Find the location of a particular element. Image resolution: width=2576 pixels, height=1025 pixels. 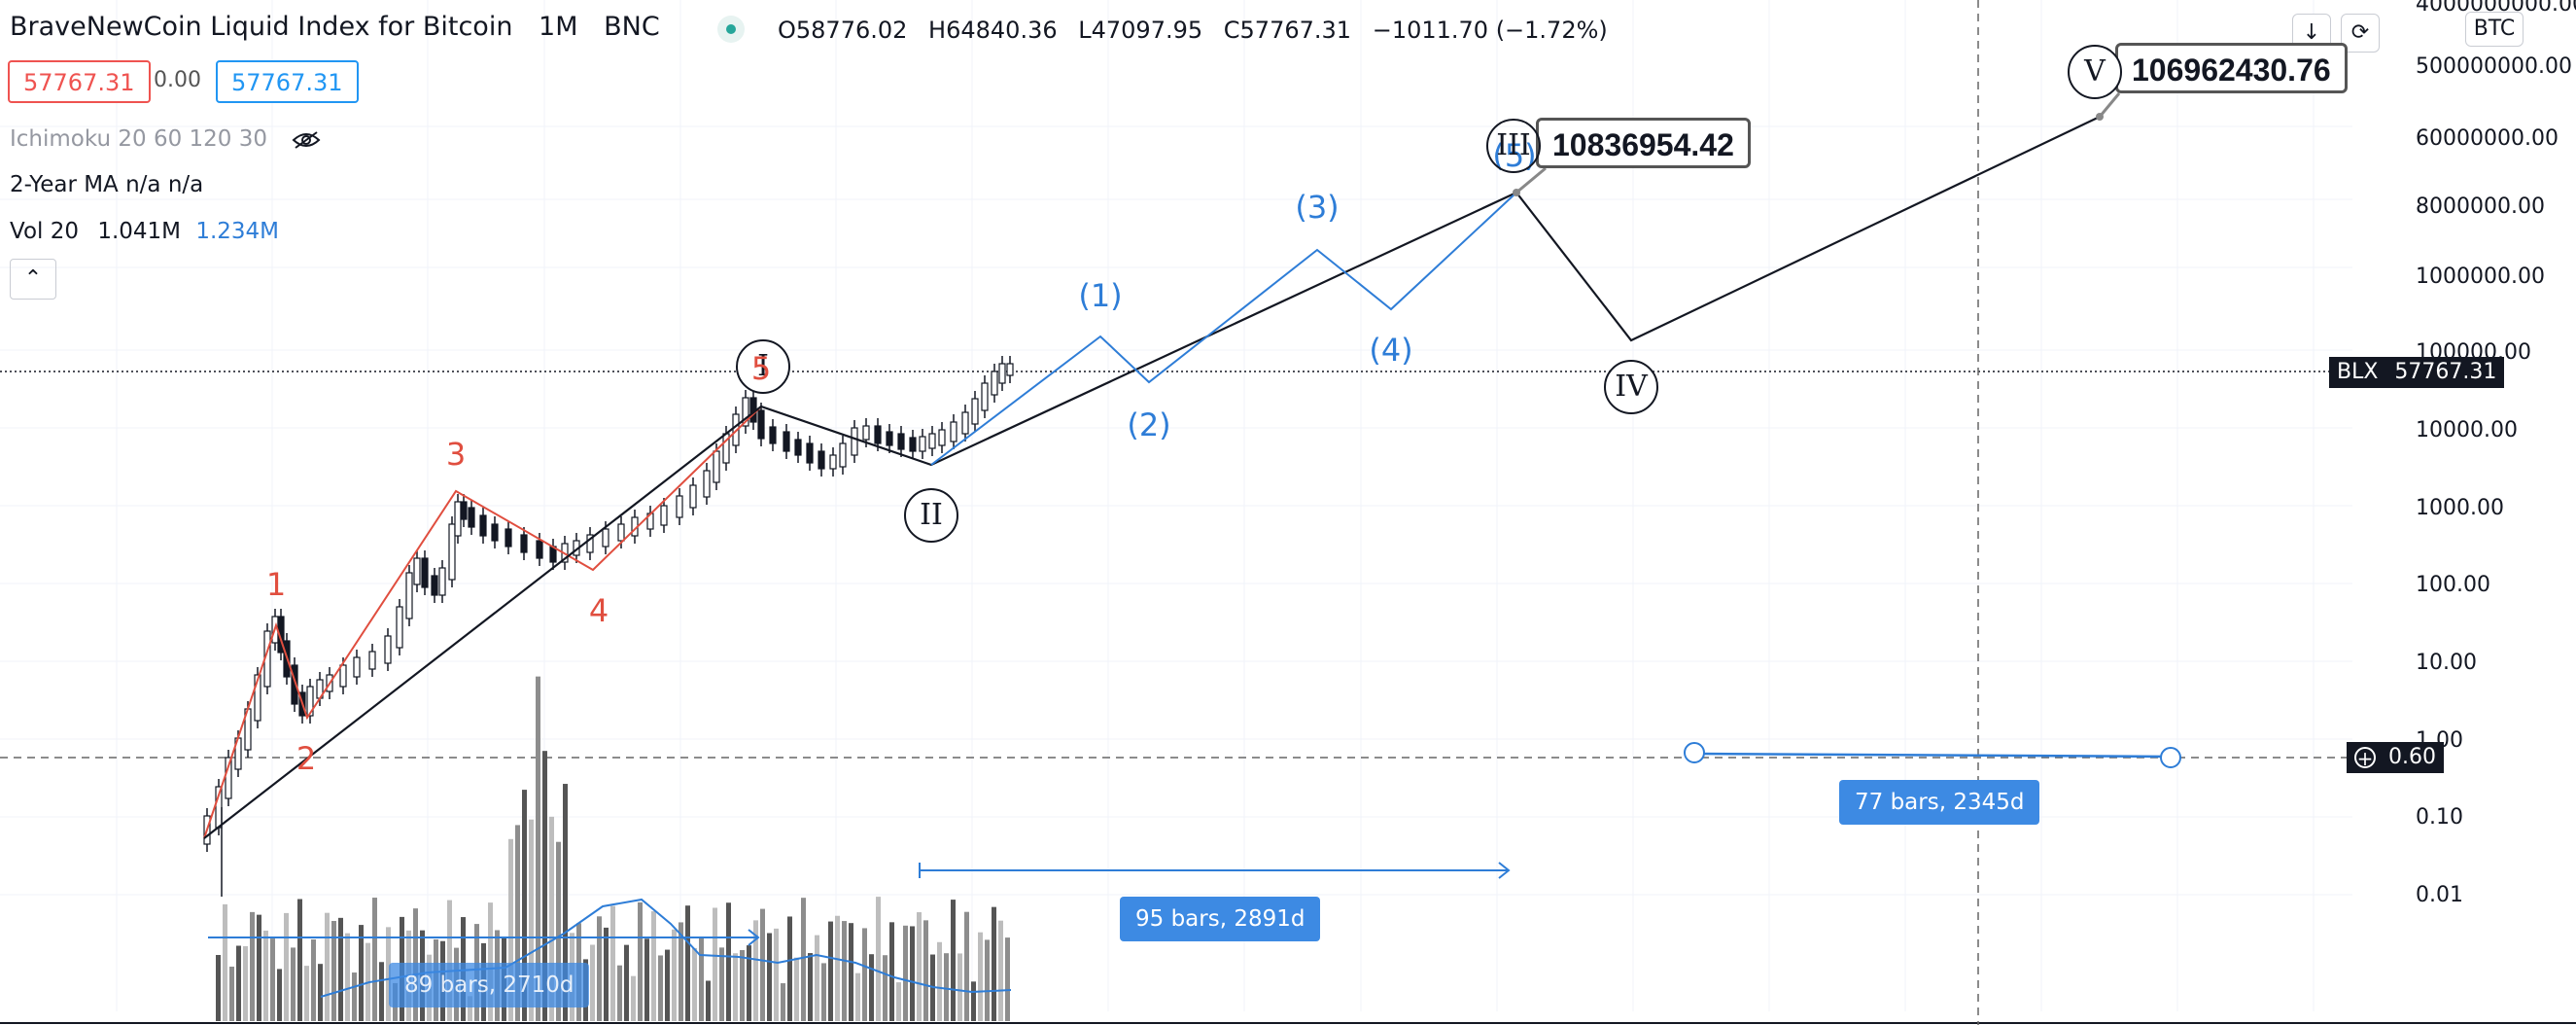

ichimoku-indicator: Ichimoku 20 60 120 30 is located at coordinates (165, 139).